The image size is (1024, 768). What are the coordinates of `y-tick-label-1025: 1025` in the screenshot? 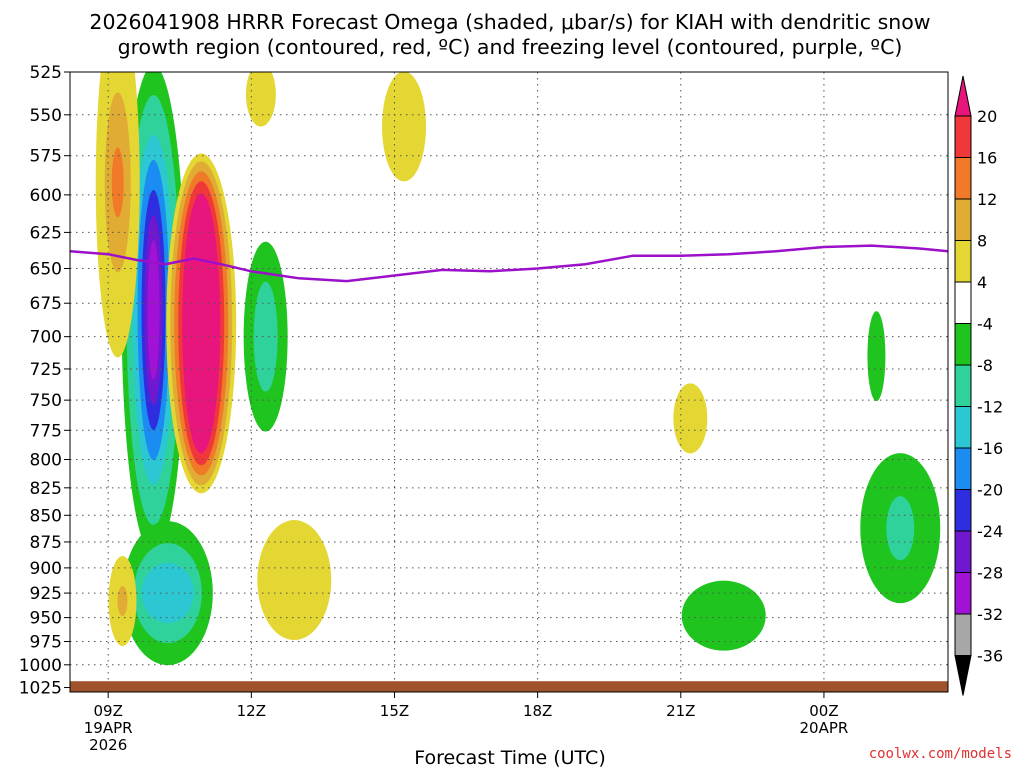 It's located at (40, 689).